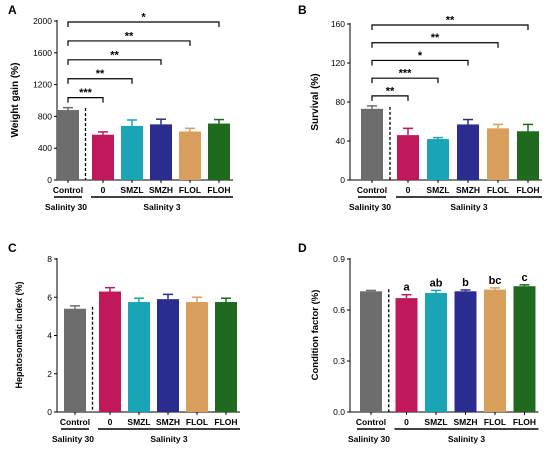  Describe the element at coordinates (12, 10) in the screenshot. I see `panel-letter: A` at that location.